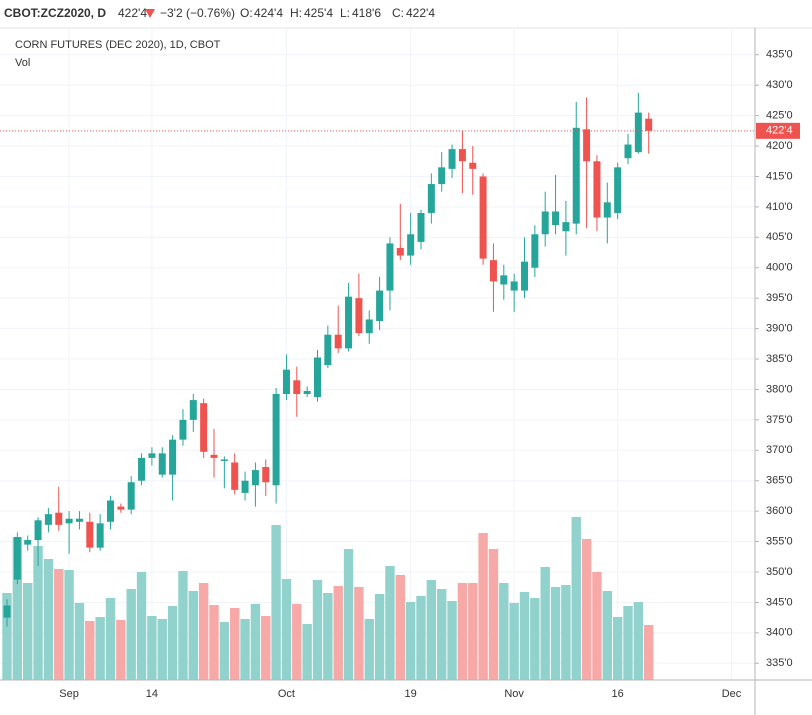 Image resolution: width=812 pixels, height=715 pixels. Describe the element at coordinates (398, 13) in the screenshot. I see `ohlc-key: C:` at that location.